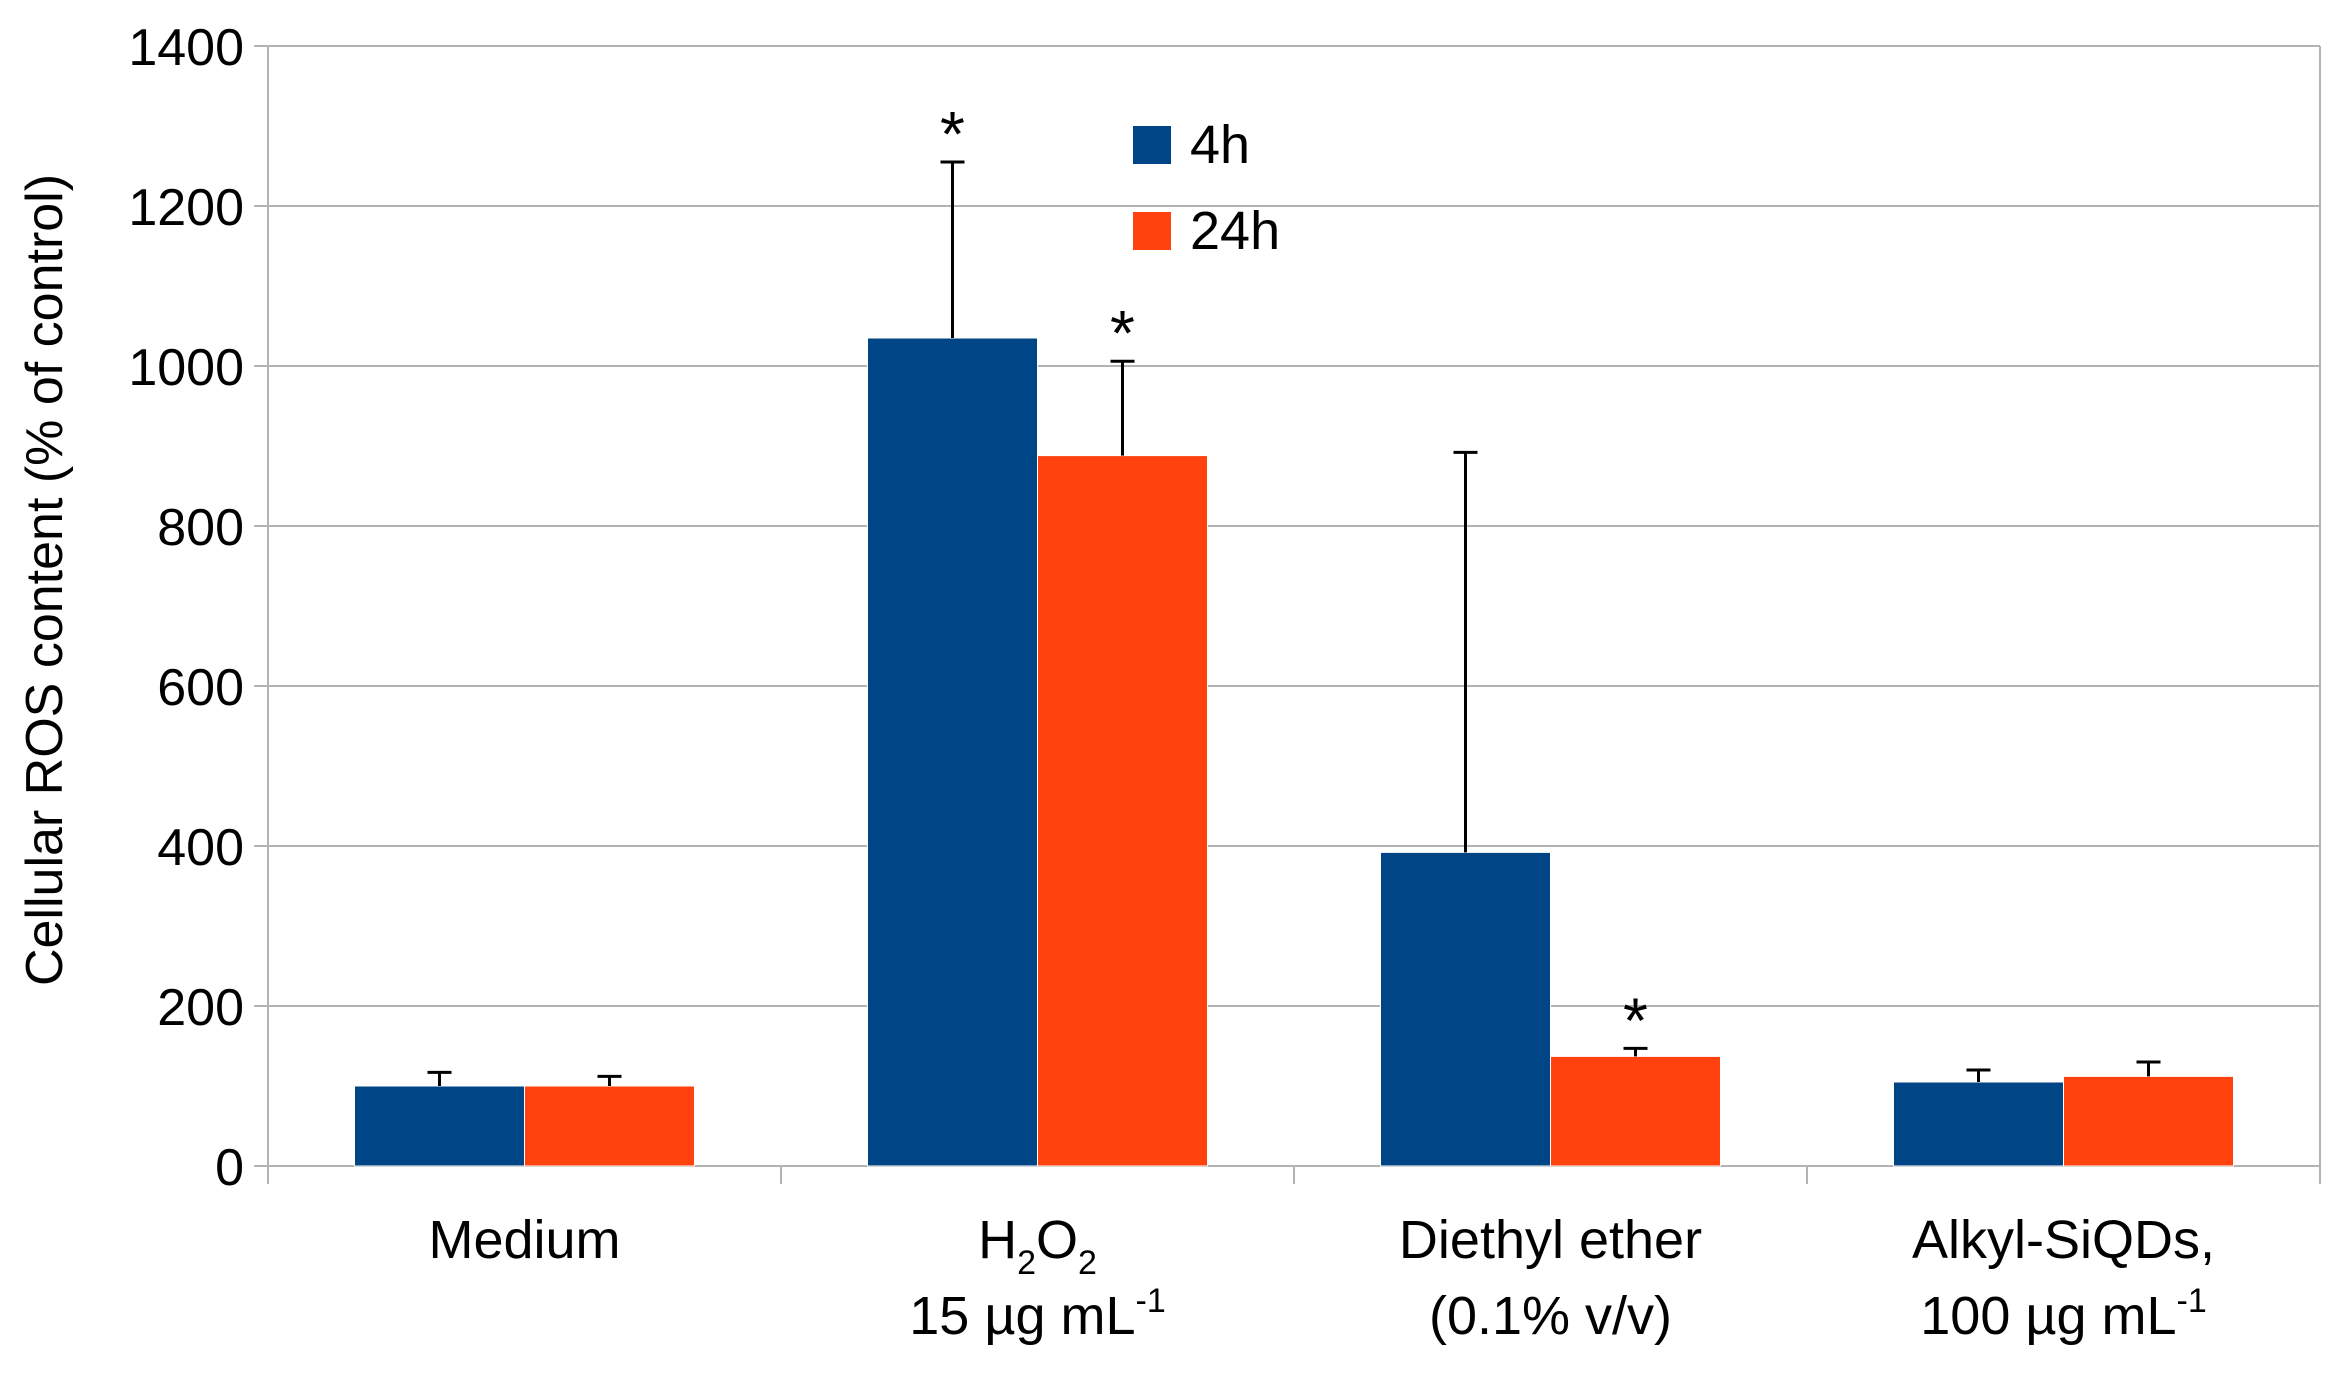 This screenshot has height=1396, width=2351. I want to click on legend-swatch-4h, so click(1152, 145).